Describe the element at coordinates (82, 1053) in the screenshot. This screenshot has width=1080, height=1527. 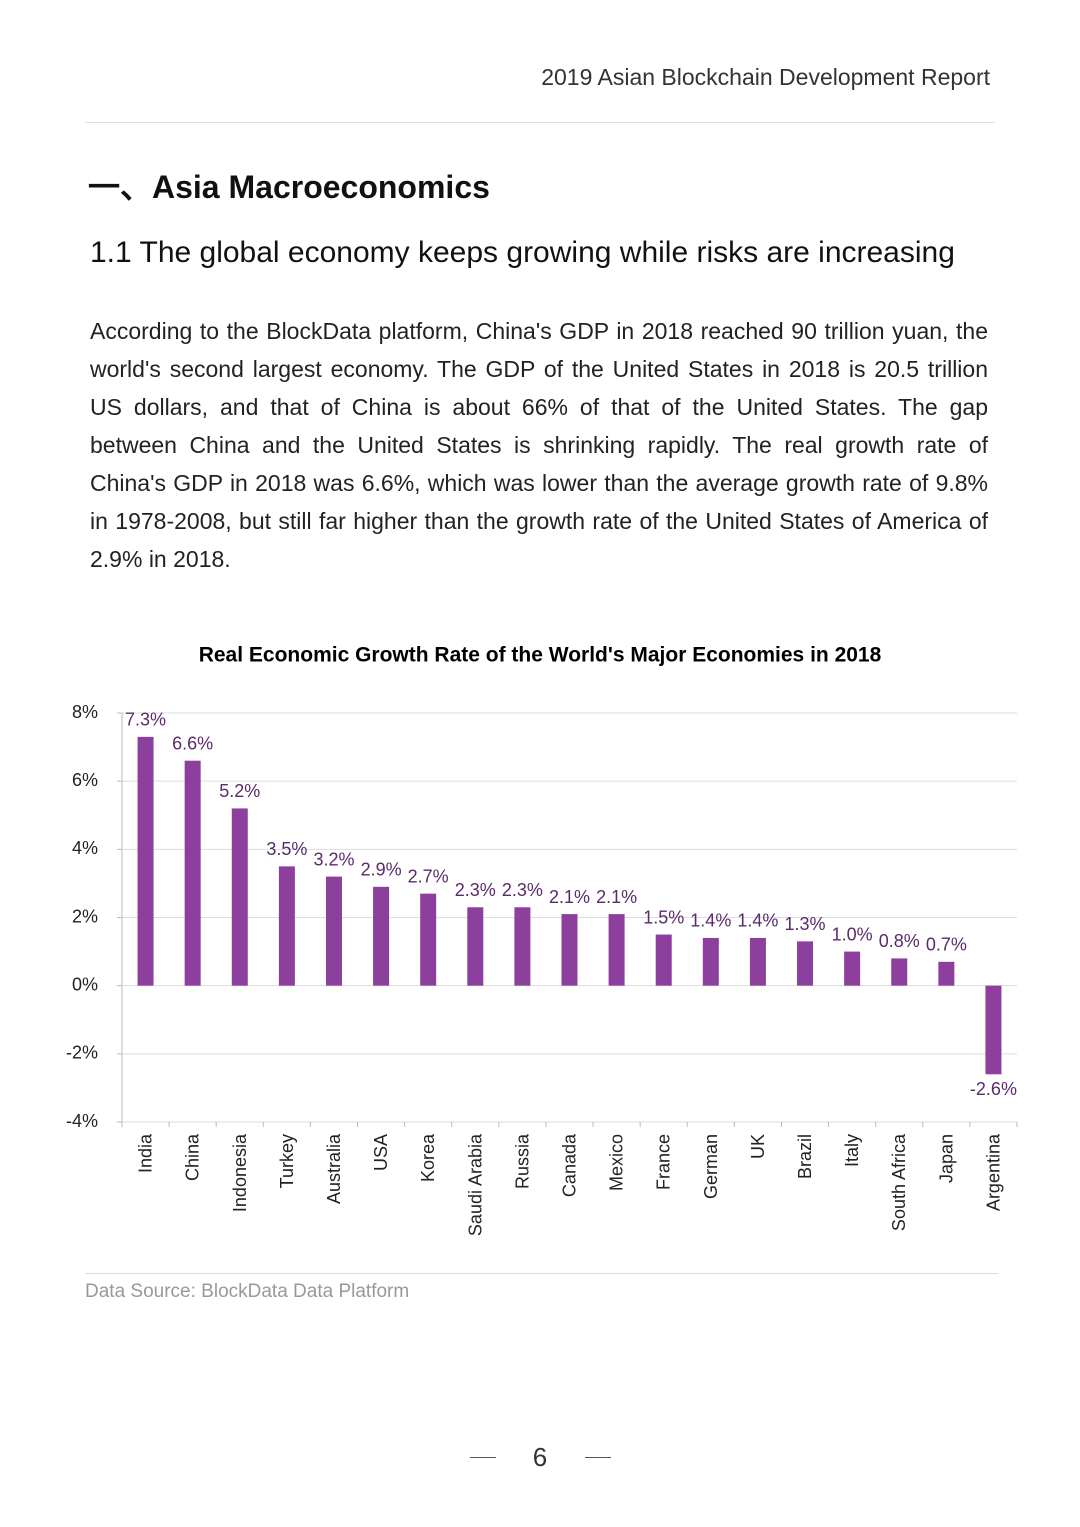
I see `y-tick-label: -2%` at that location.